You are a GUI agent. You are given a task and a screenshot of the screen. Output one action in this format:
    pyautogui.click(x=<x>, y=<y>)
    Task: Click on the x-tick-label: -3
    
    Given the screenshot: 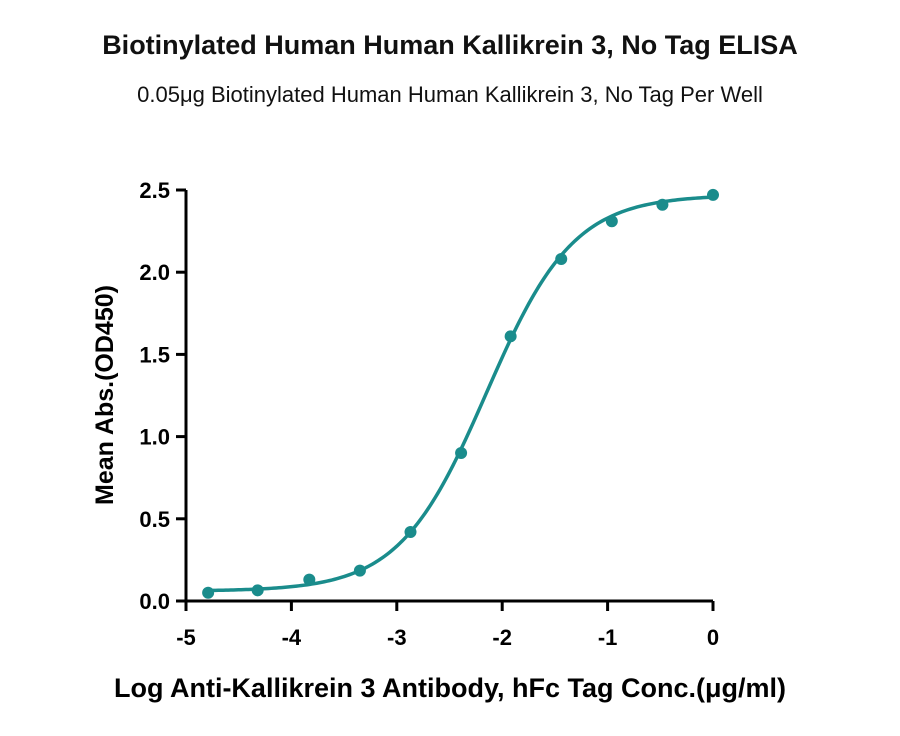 What is the action you would take?
    pyautogui.click(x=397, y=637)
    